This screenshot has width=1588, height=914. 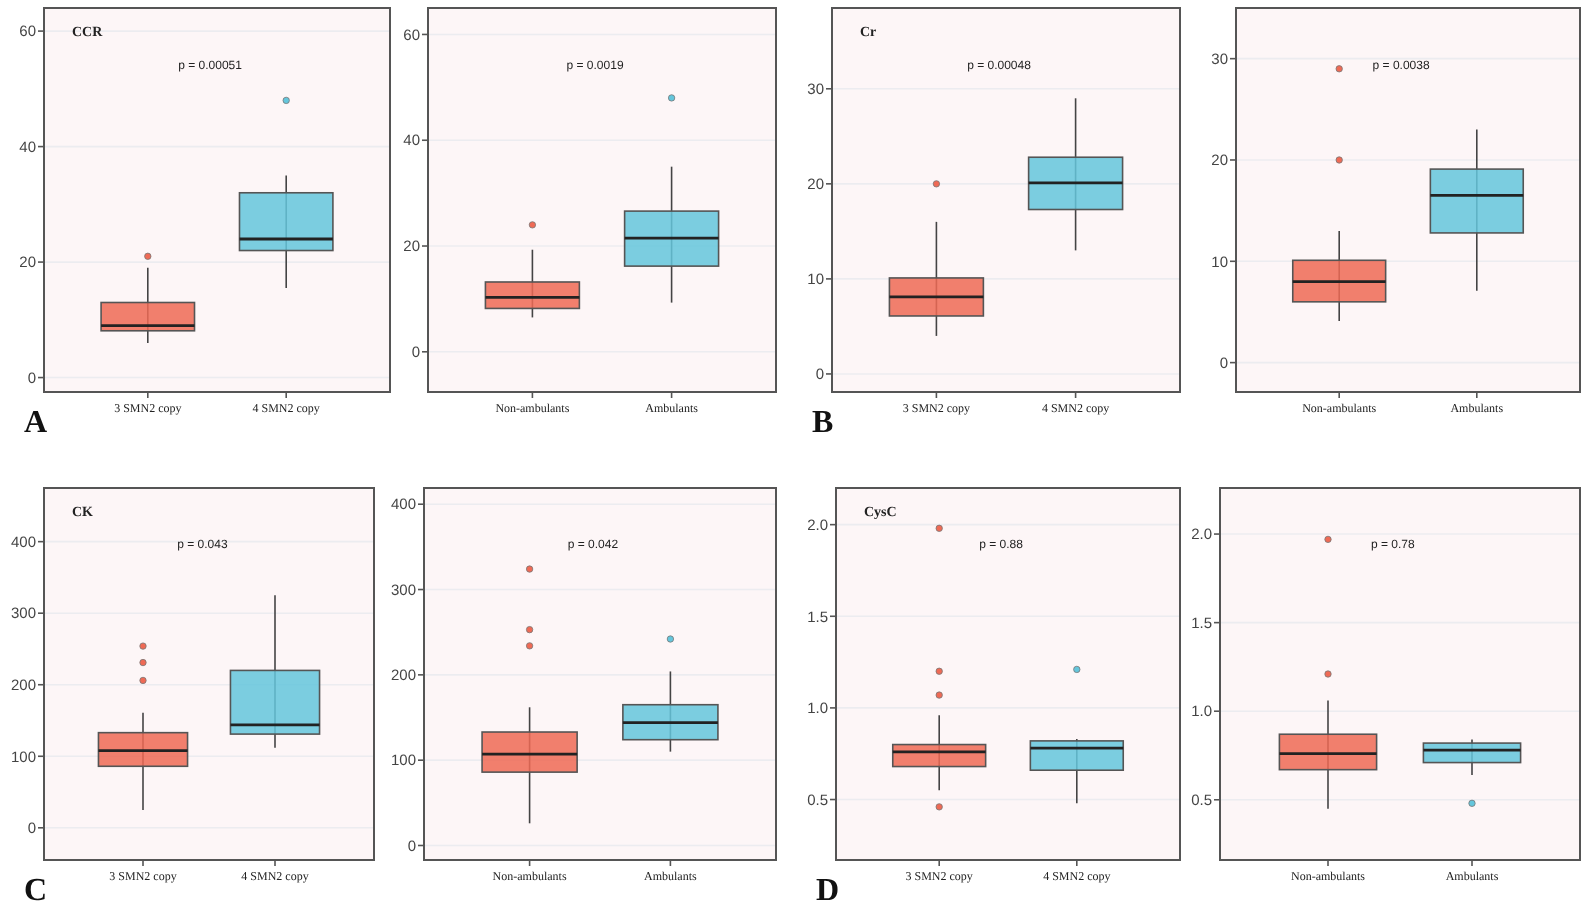 I want to click on text: B, so click(x=823, y=423).